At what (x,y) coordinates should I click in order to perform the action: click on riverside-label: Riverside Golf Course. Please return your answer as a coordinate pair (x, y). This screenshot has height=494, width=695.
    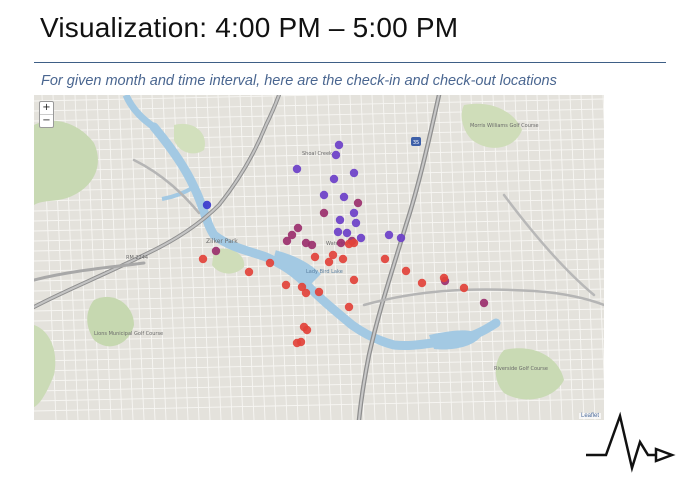
    Looking at the image, I should click on (521, 369).